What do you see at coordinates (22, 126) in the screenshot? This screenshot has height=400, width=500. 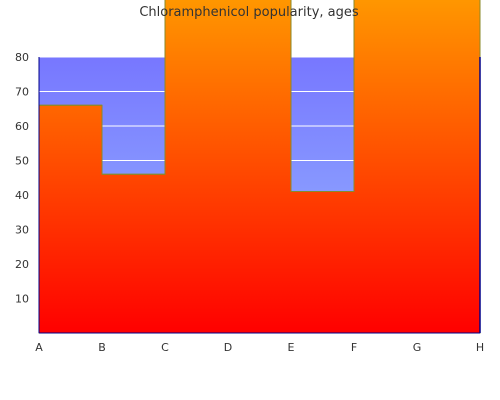 I see `y-tick-label: 60` at bounding box center [22, 126].